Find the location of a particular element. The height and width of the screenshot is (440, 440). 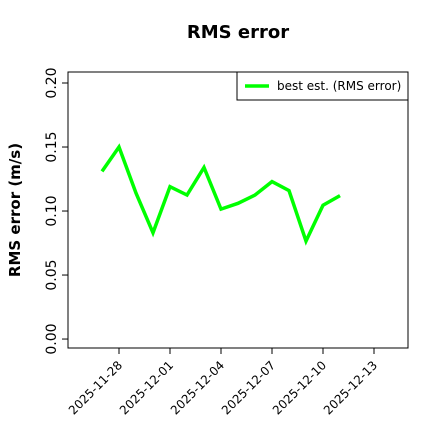

x-tick-label: 2025-12-10 is located at coordinates (299, 387).